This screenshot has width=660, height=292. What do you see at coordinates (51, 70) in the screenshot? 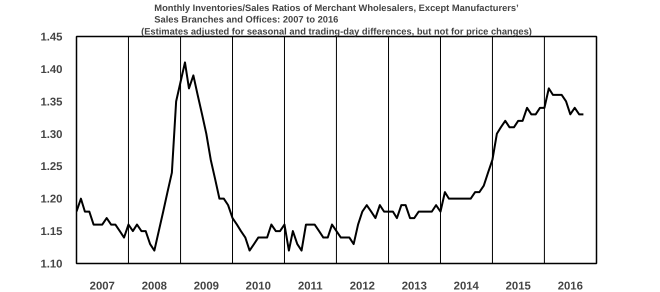
I see `y-tick-label: 1.40` at bounding box center [51, 70].